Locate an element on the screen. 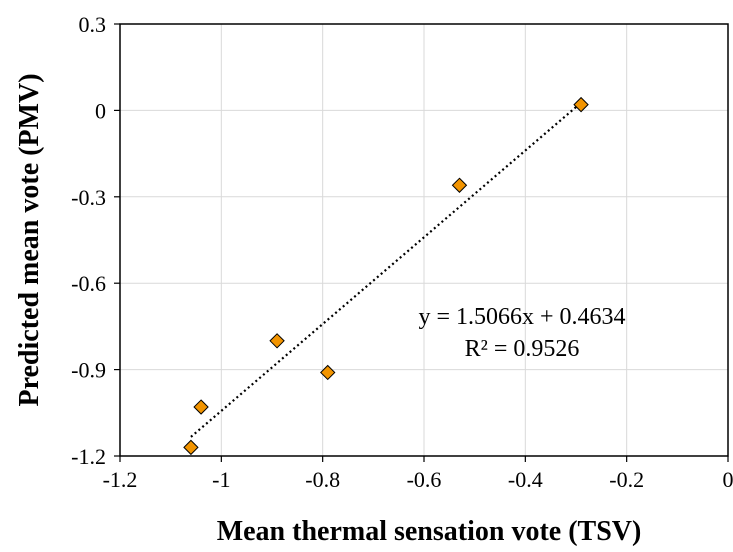  y-tick-label: 0 is located at coordinates (100, 110).